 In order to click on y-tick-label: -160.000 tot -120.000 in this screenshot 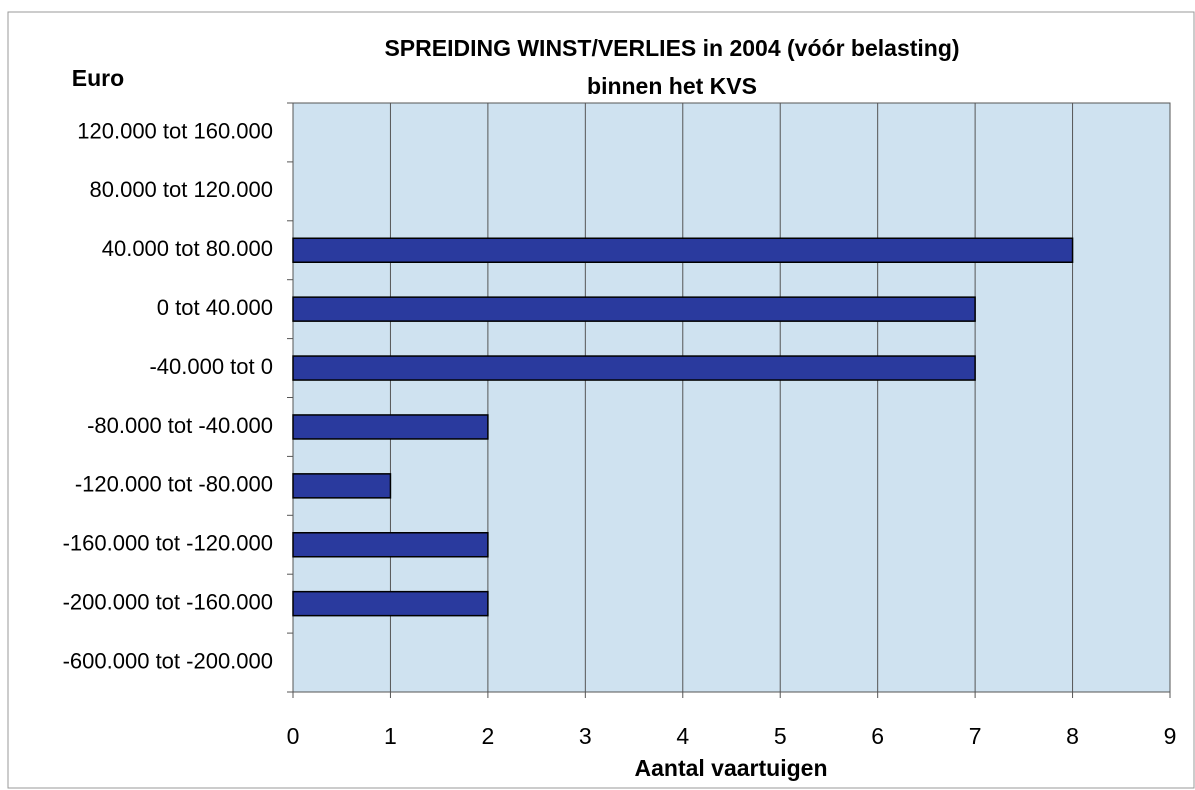, I will do `click(168, 543)`.